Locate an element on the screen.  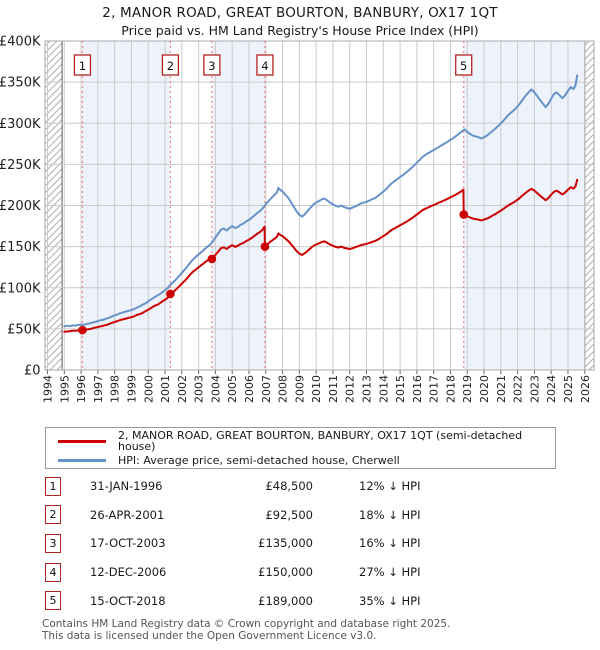
sale-price: £135,000 is located at coordinates (285, 543).